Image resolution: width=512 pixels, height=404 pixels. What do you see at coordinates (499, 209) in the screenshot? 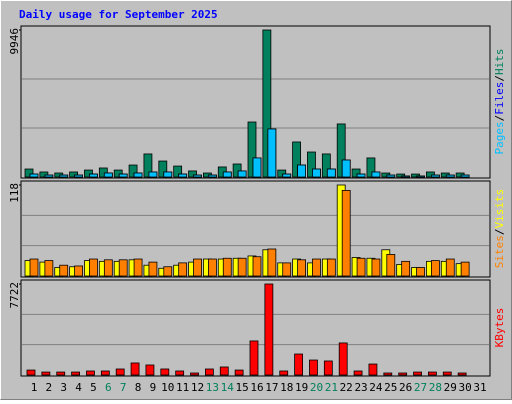
I see `legend-entry: Visits` at bounding box center [499, 209].